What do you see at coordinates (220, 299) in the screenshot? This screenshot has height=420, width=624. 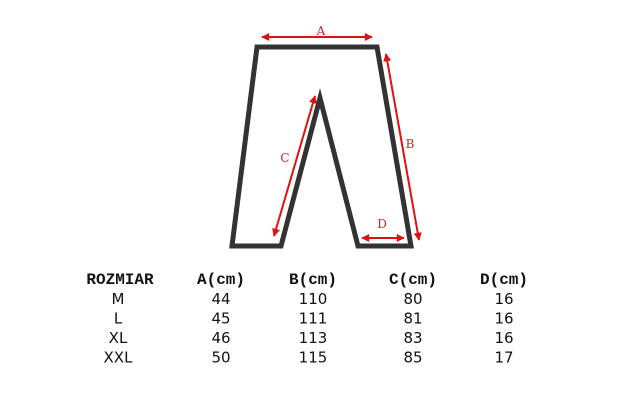 I see `measurement-cell: 44` at bounding box center [220, 299].